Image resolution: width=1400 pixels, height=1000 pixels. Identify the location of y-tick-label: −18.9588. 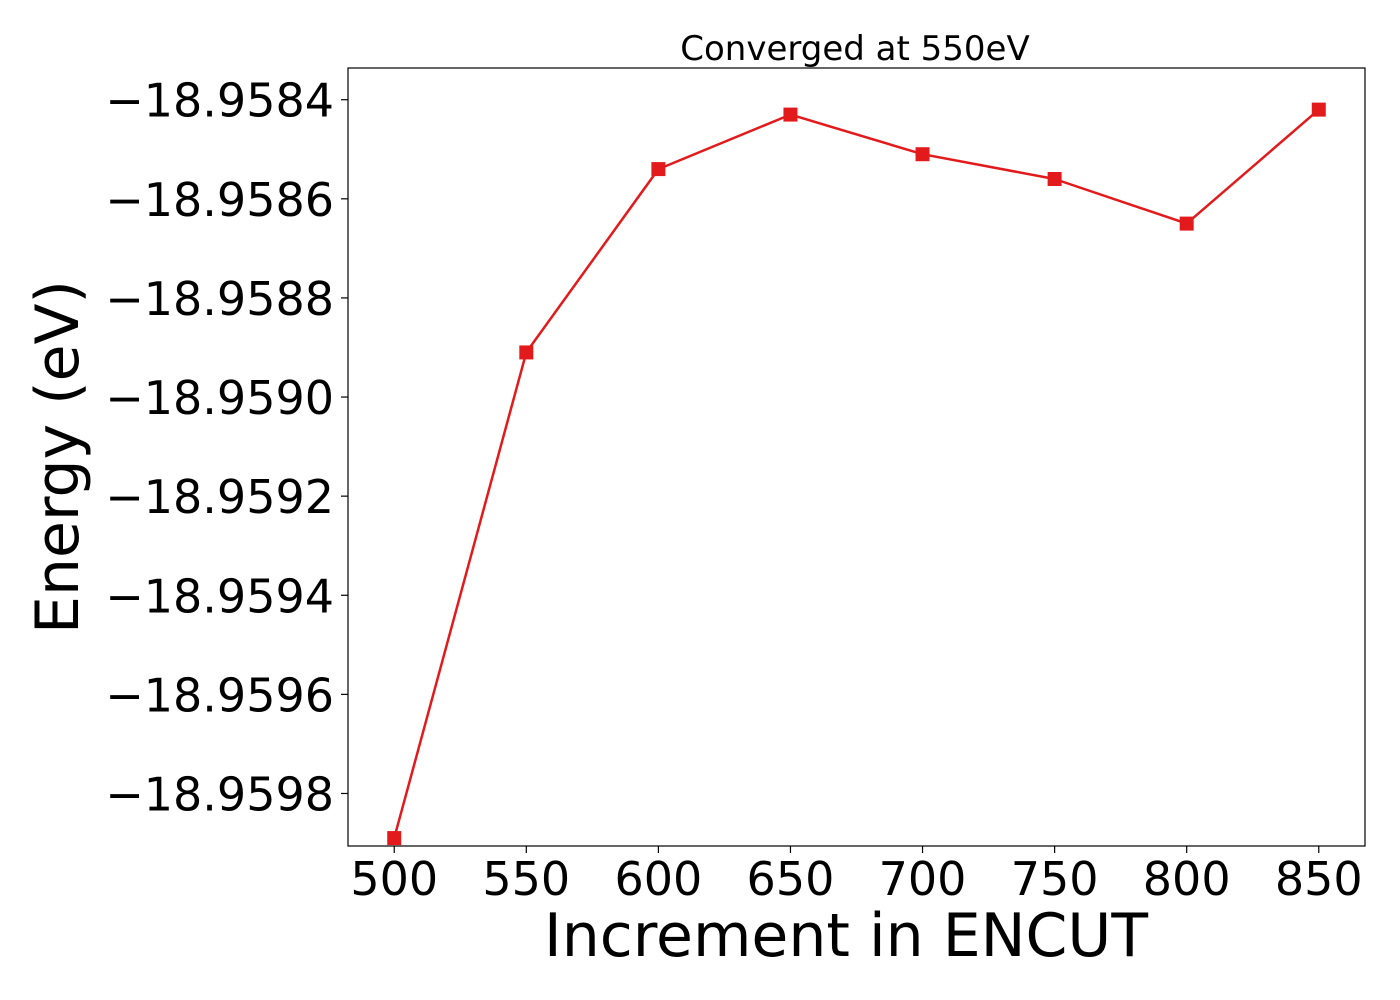
(219, 299).